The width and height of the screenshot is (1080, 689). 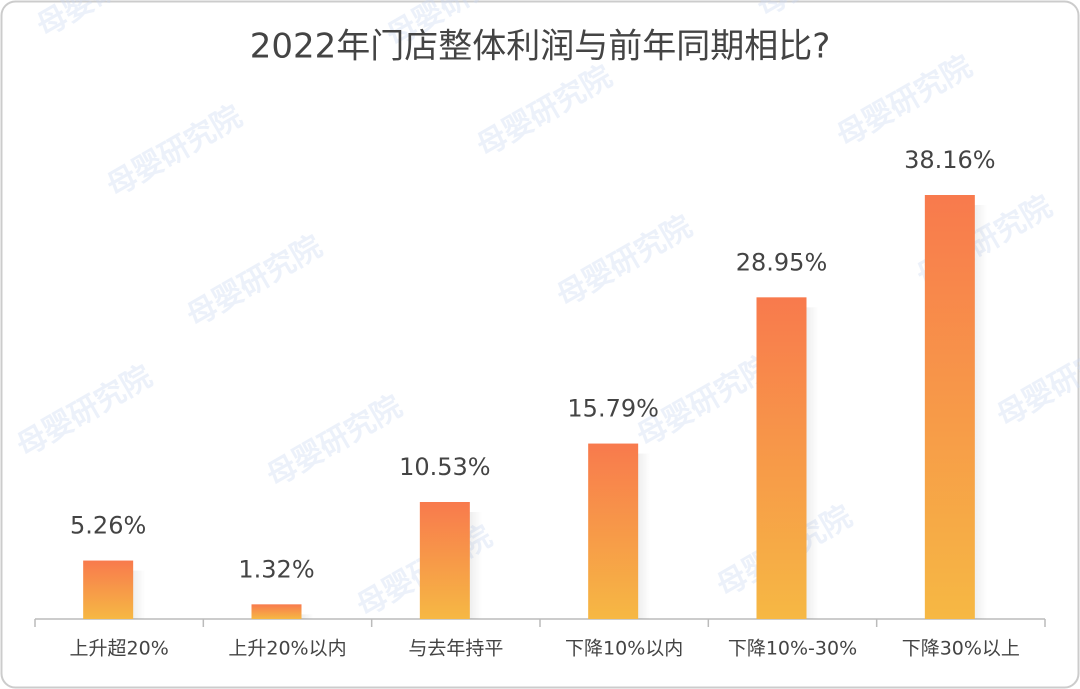 What do you see at coordinates (455, 649) in the screenshot?
I see `x-tick-label: 与去年持平` at bounding box center [455, 649].